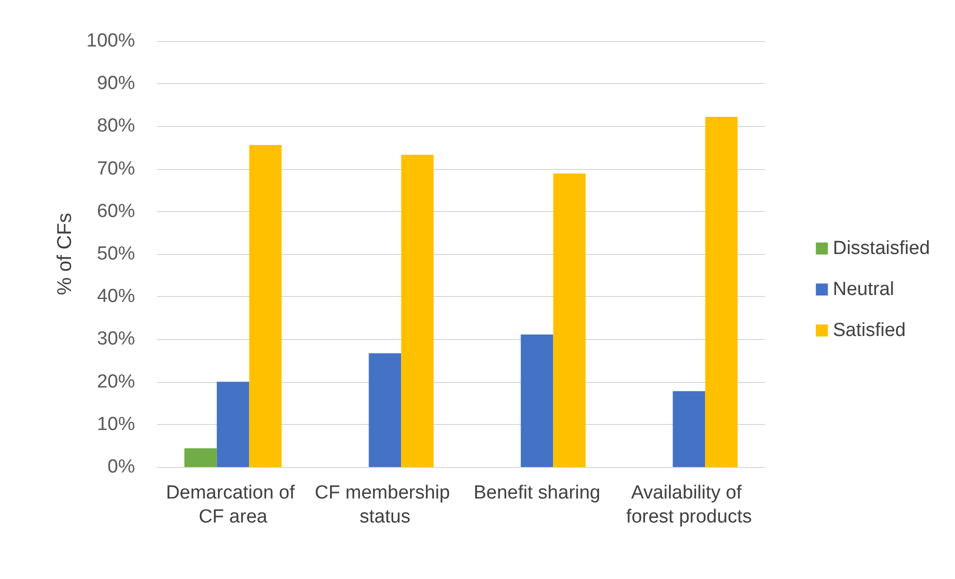 The height and width of the screenshot is (579, 955). Describe the element at coordinates (116, 297) in the screenshot. I see `y-tick-label: 40%` at that location.